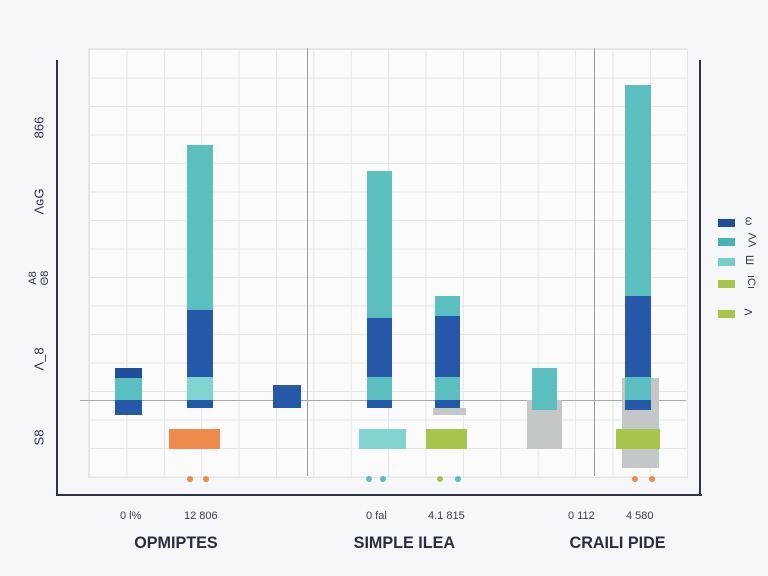  Describe the element at coordinates (39, 359) in the screenshot. I see `y-tick-label: Λ_8` at that location.